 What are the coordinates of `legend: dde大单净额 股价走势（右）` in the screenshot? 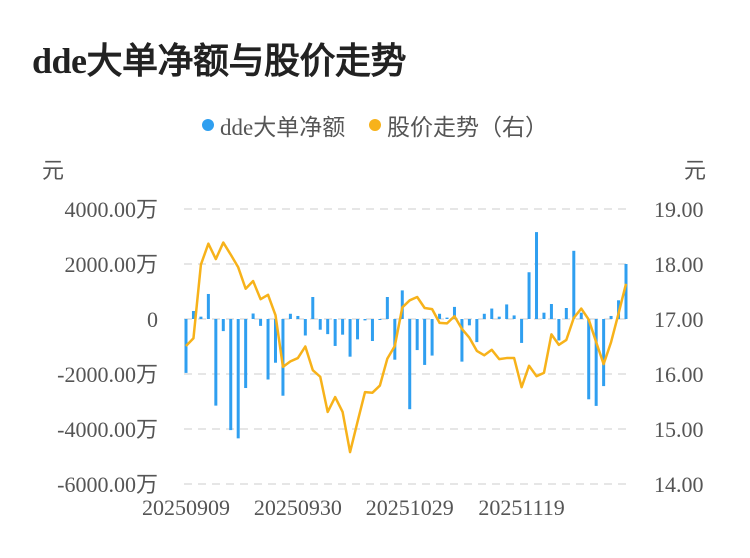 It's located at (375, 125).